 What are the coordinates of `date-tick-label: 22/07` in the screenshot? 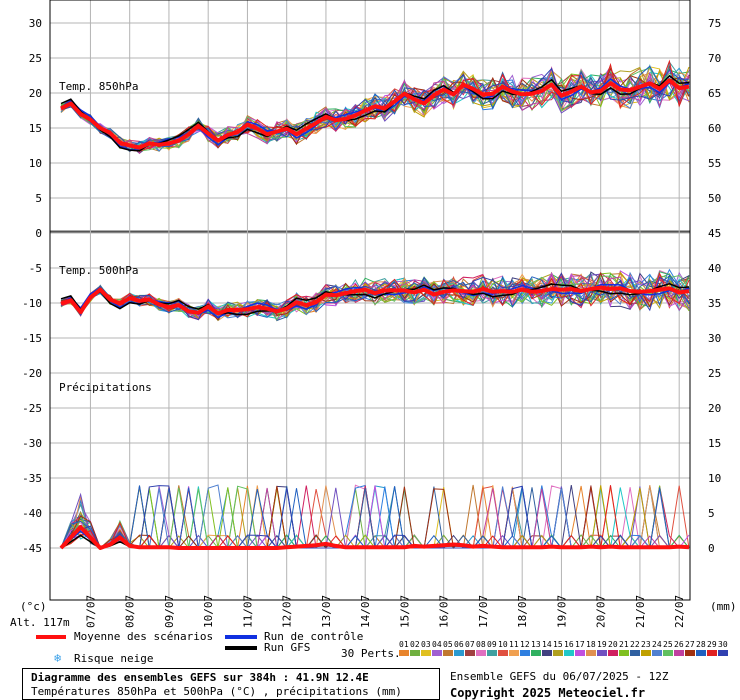 It's located at (679, 611).